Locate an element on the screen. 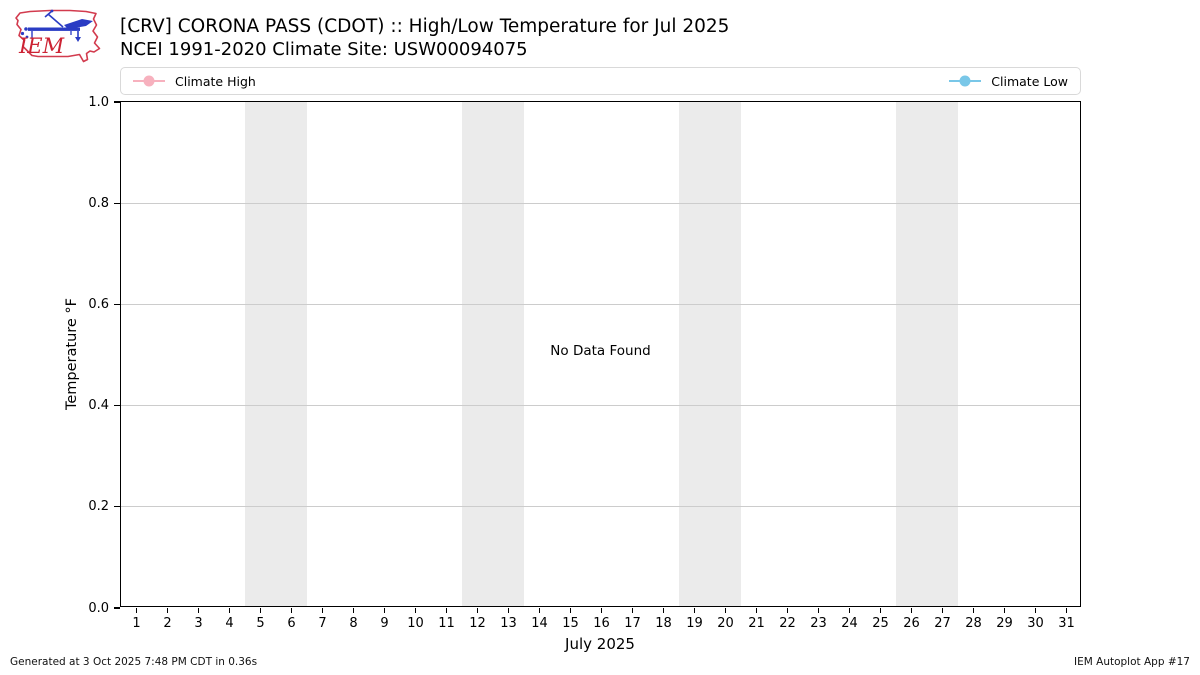 This screenshot has height=675, width=1200. x-tick-label: 1 is located at coordinates (136, 623).